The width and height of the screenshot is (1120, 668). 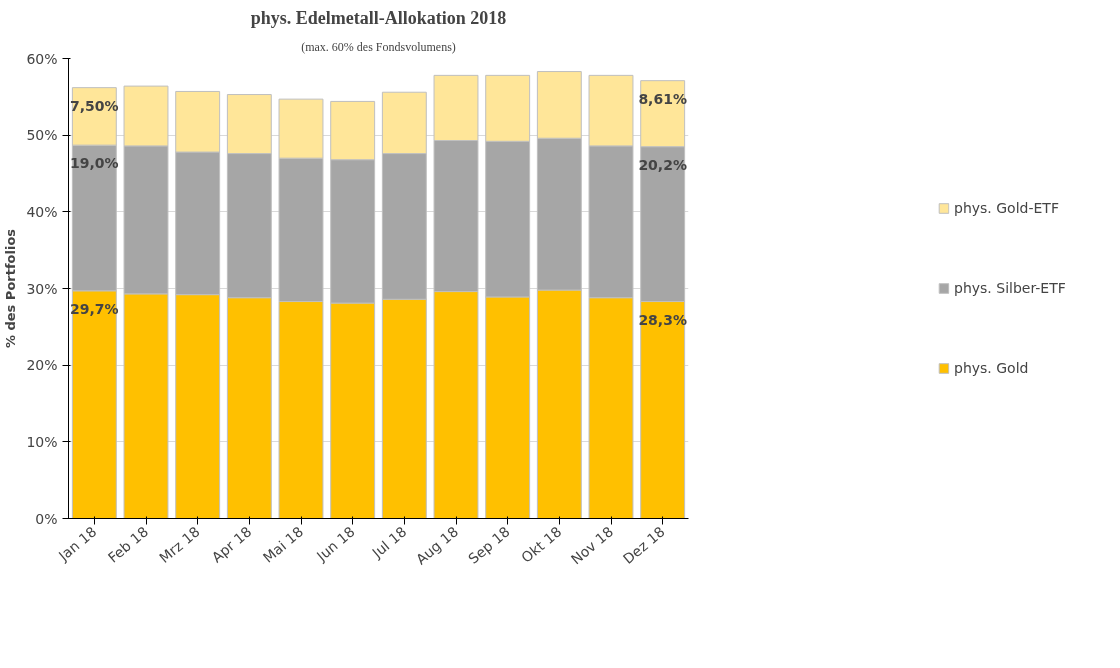 I want to click on x-tick-label: Sep 18, so click(x=489, y=545).